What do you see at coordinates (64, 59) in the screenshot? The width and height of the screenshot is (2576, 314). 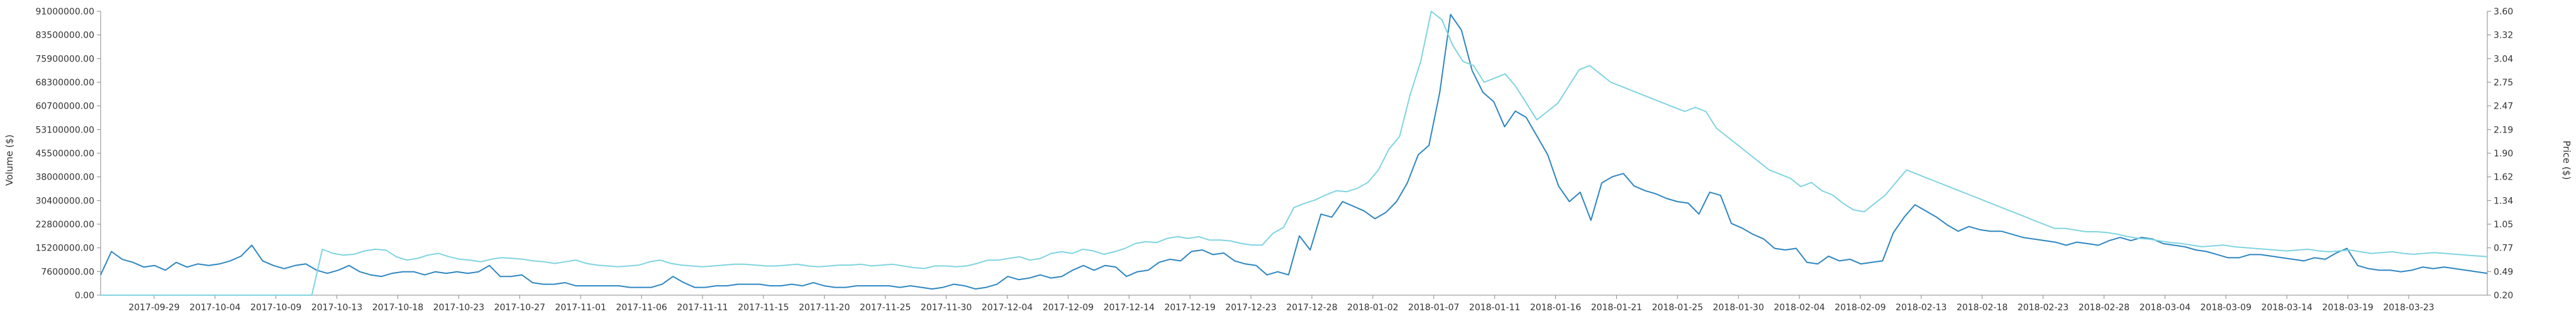 I see `y-left-tick-label: 75900000.00` at bounding box center [64, 59].